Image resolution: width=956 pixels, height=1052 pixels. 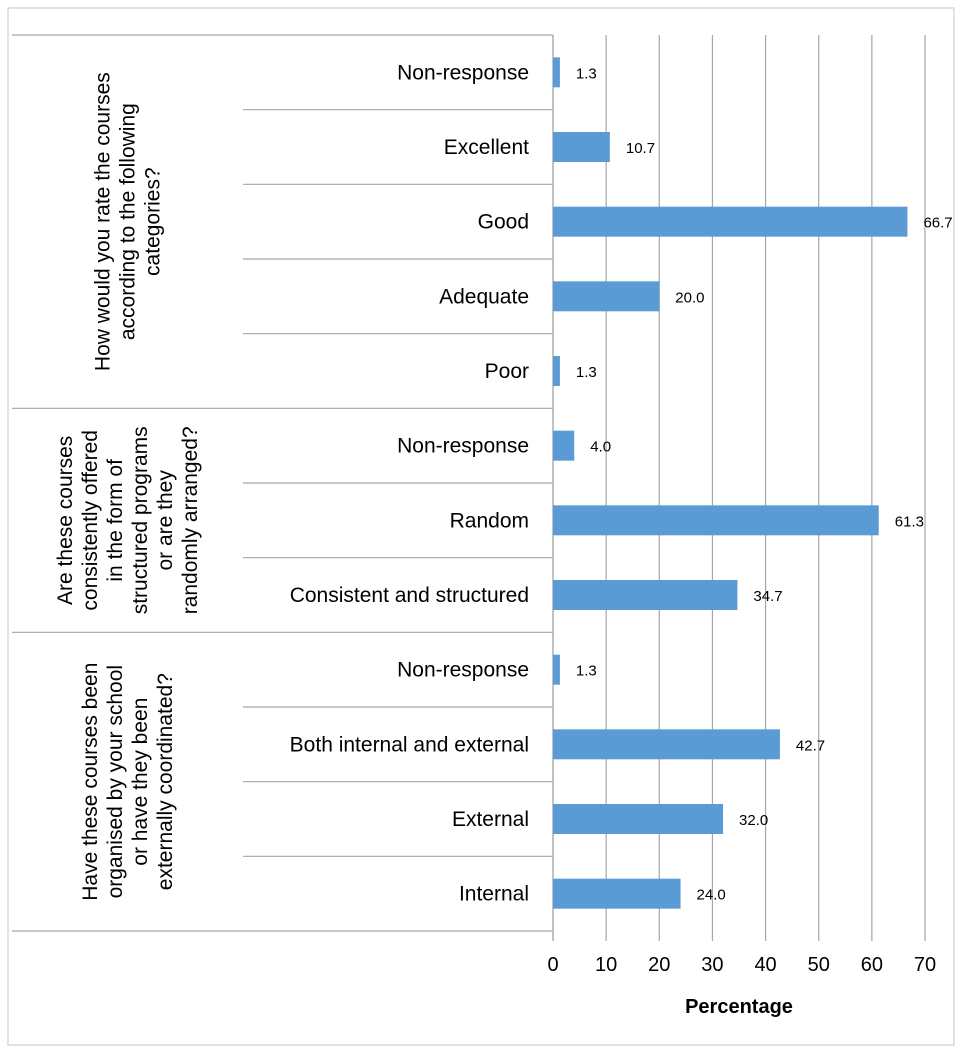 What do you see at coordinates (765, 965) in the screenshot?
I see `x-tick-label: 40` at bounding box center [765, 965].